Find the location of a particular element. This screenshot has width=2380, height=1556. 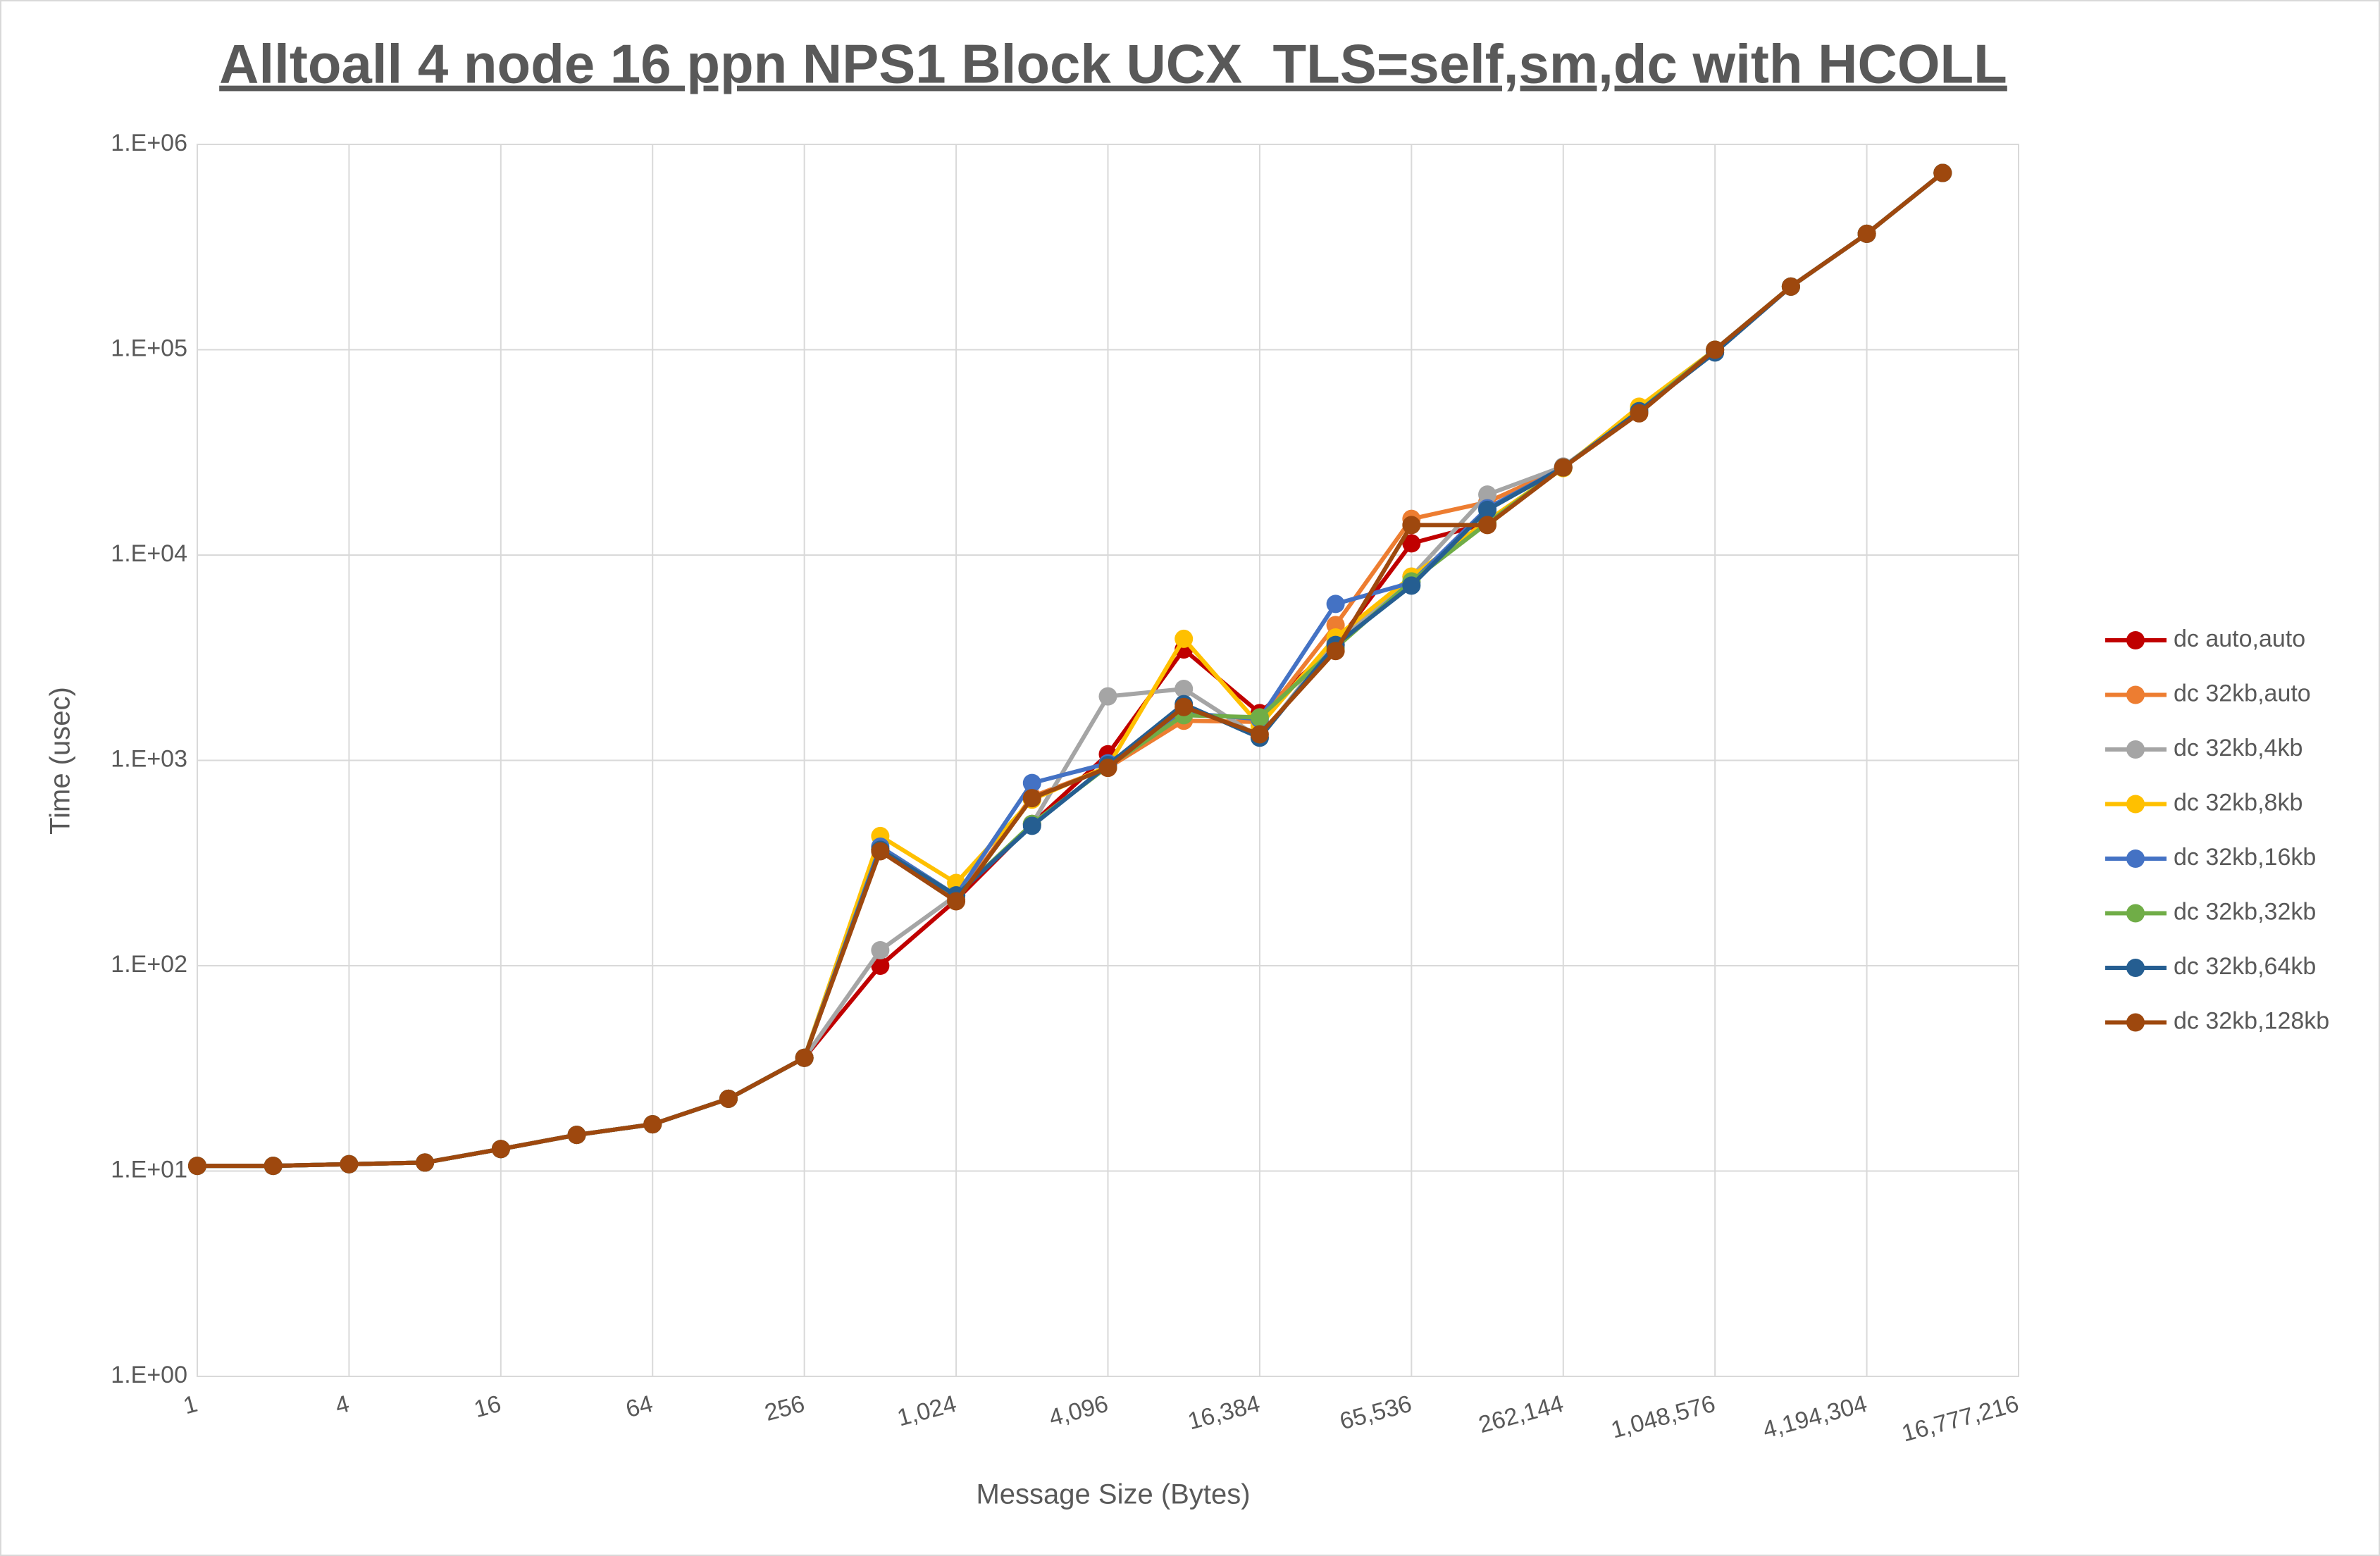

y-tick-label: 1.E+03 is located at coordinates (149, 758).